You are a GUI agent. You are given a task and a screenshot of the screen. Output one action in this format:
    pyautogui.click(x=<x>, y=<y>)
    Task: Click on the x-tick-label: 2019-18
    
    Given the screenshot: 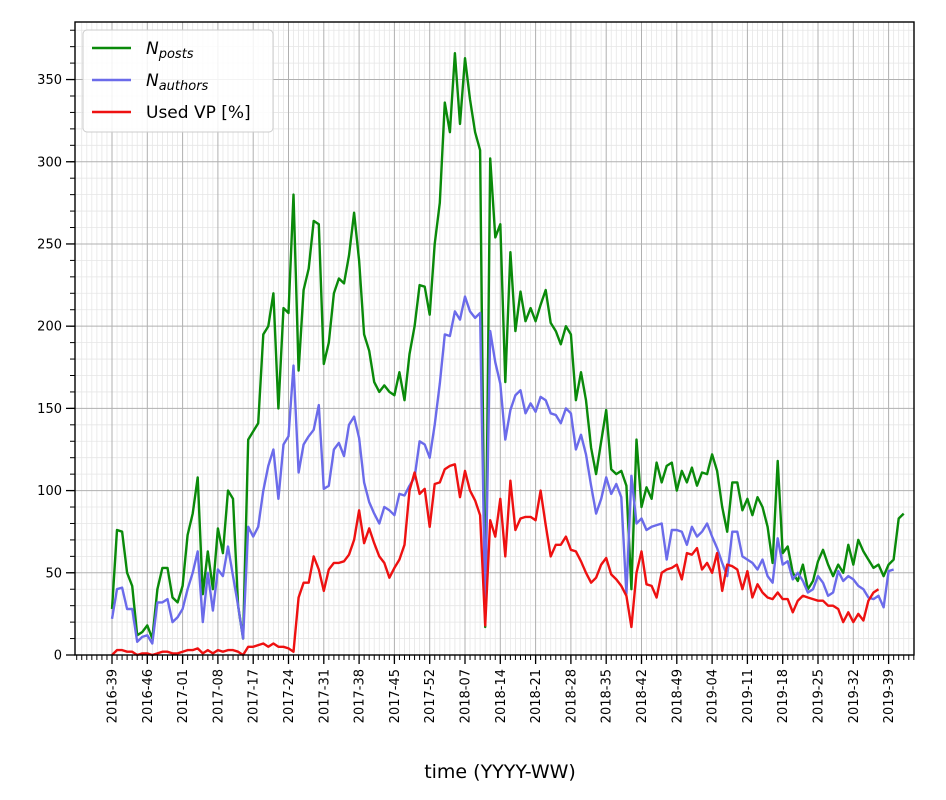 What is the action you would take?
    pyautogui.click(x=783, y=696)
    